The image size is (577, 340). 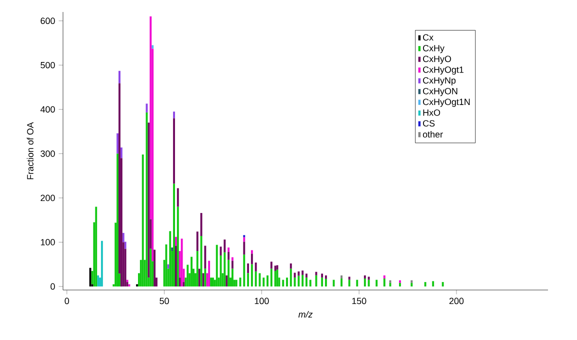 What do you see at coordinates (305, 314) in the screenshot?
I see `x-axis-title: m/z` at bounding box center [305, 314].